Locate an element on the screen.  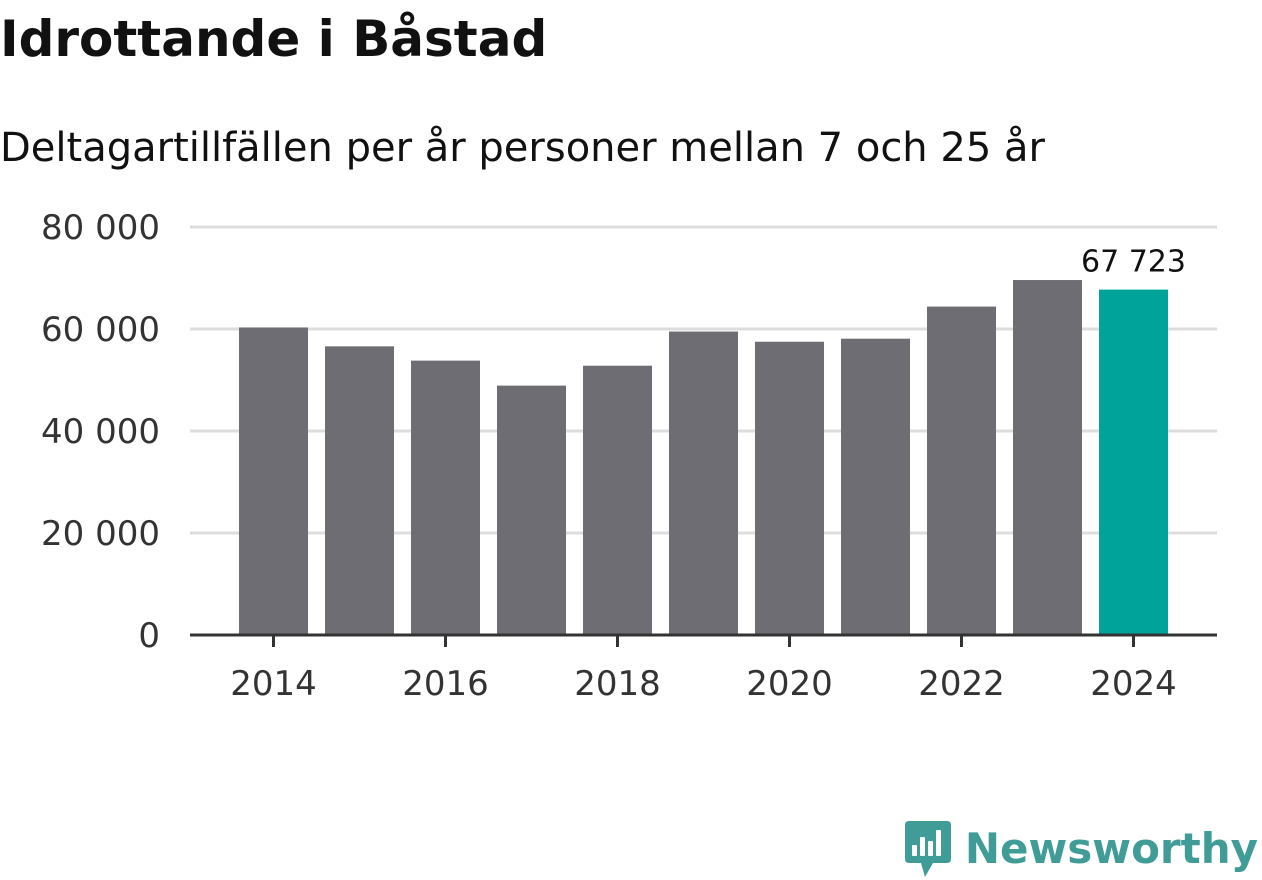
x-tick-label: 2016 is located at coordinates (445, 684).